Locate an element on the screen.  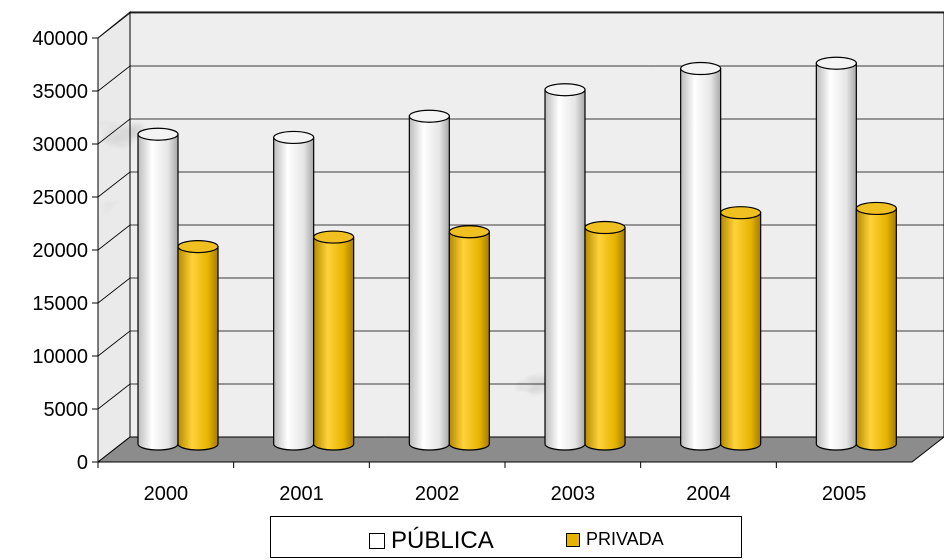
x-tick-label: 2004 is located at coordinates (708, 494).